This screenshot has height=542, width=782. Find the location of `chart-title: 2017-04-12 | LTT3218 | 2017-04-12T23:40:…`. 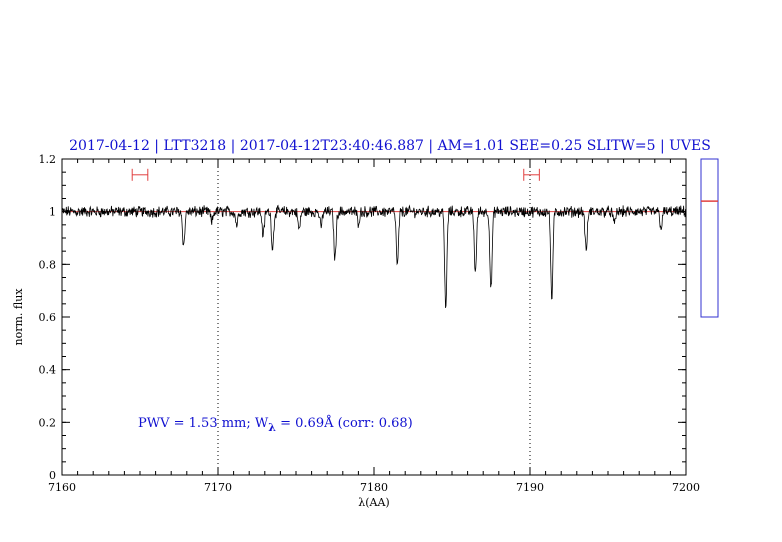

chart-title: 2017-04-12 | LTT3218 | 2017-04-12T23:40:… is located at coordinates (390, 146).